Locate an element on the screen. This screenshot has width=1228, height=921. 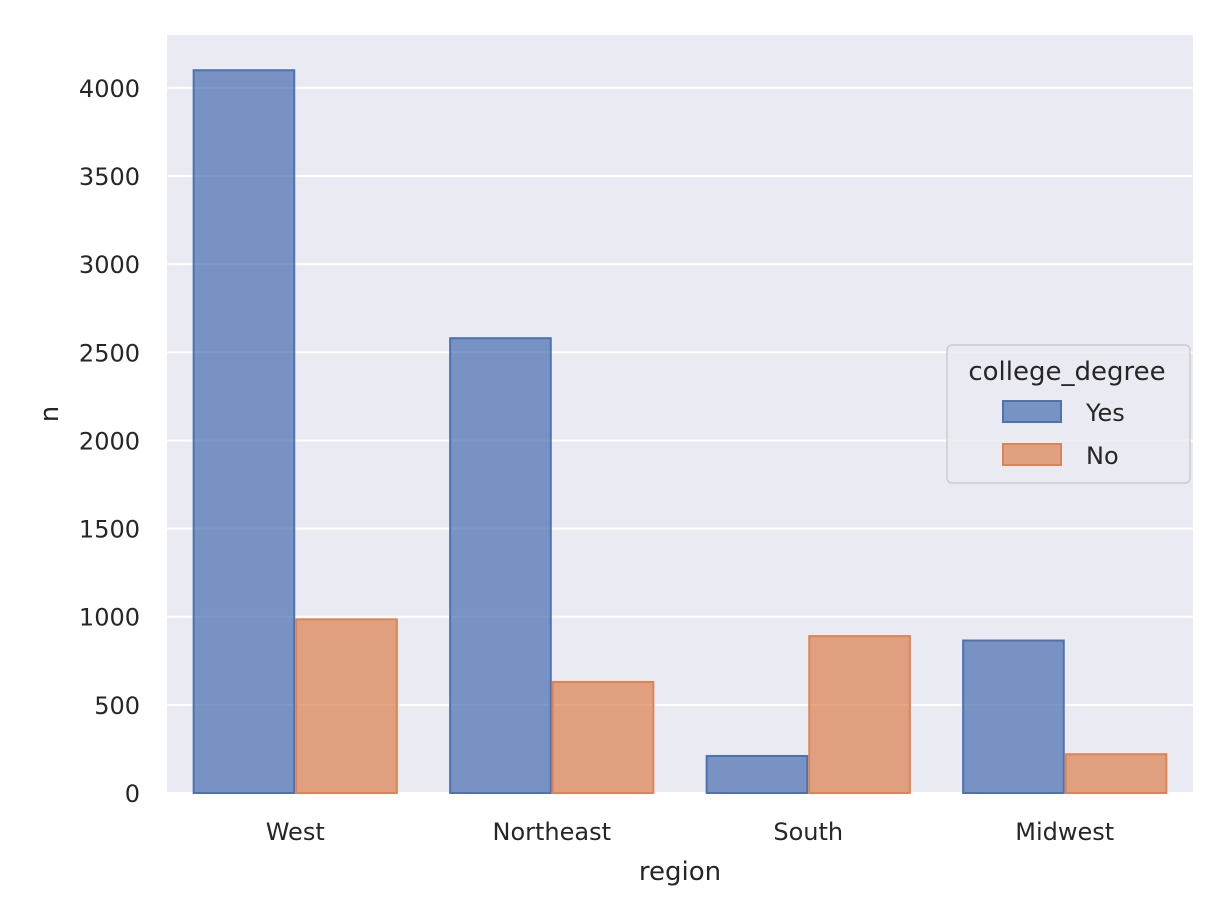
legend-title: college_degree is located at coordinates (1066, 372).